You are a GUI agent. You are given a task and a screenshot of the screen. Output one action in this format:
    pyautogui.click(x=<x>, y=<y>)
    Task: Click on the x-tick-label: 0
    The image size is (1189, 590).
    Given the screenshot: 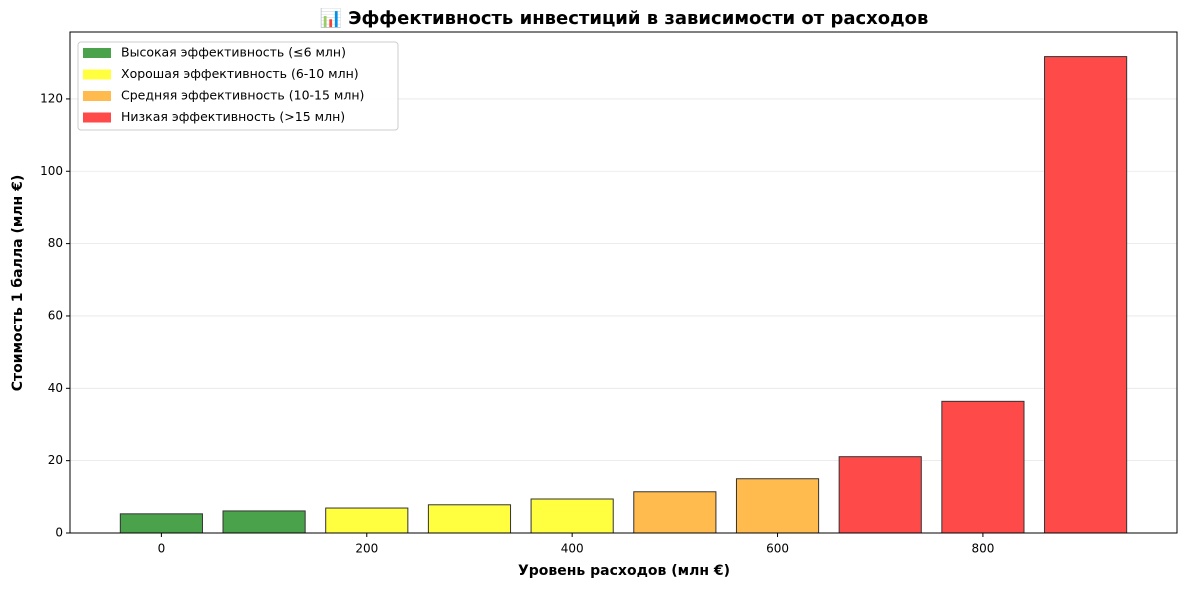 What is the action you would take?
    pyautogui.click(x=162, y=549)
    